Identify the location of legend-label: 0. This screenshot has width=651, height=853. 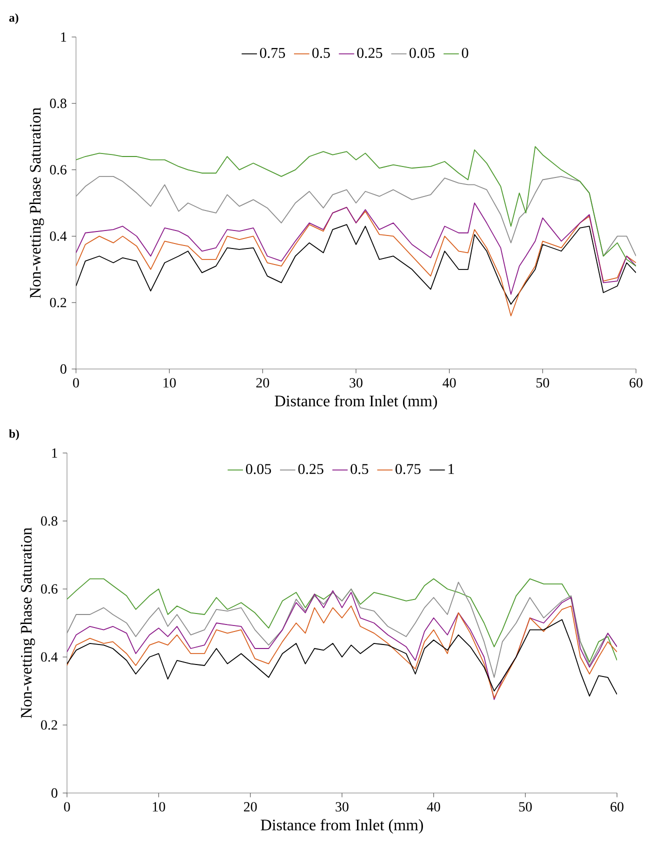
(465, 53).